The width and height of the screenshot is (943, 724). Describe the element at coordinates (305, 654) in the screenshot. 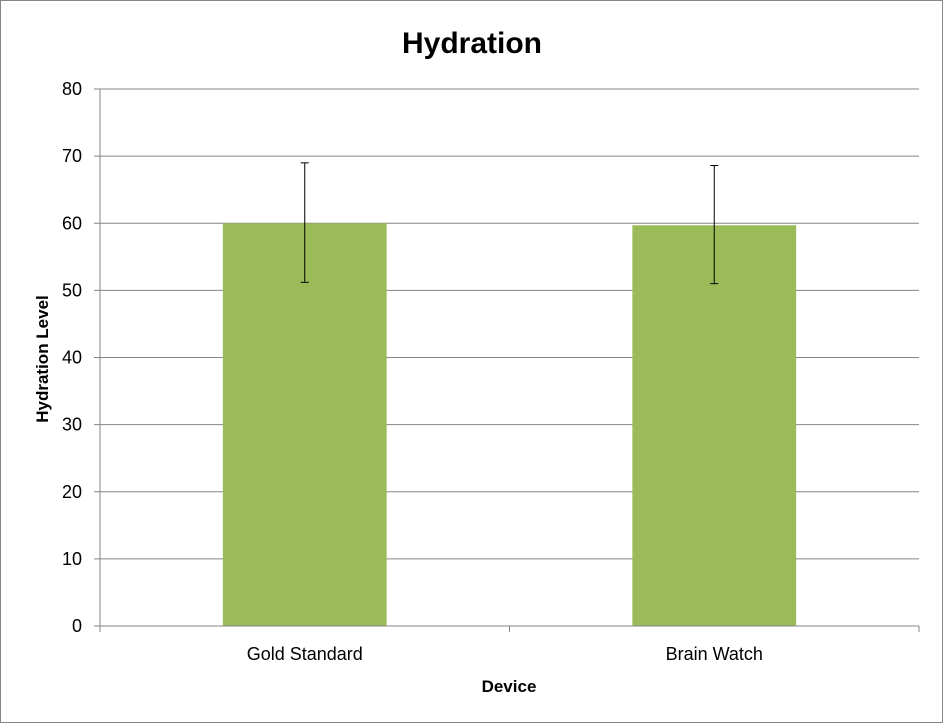

I see `x-tick-label: Gold Standard` at that location.